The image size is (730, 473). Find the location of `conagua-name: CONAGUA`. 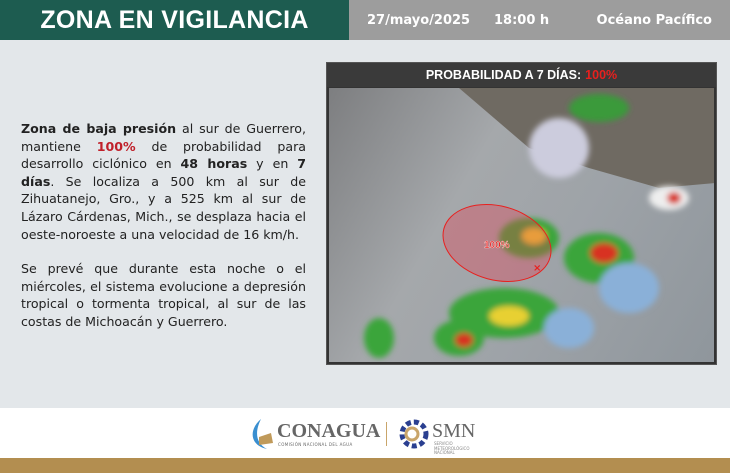

conagua-name: CONAGUA is located at coordinates (329, 431).